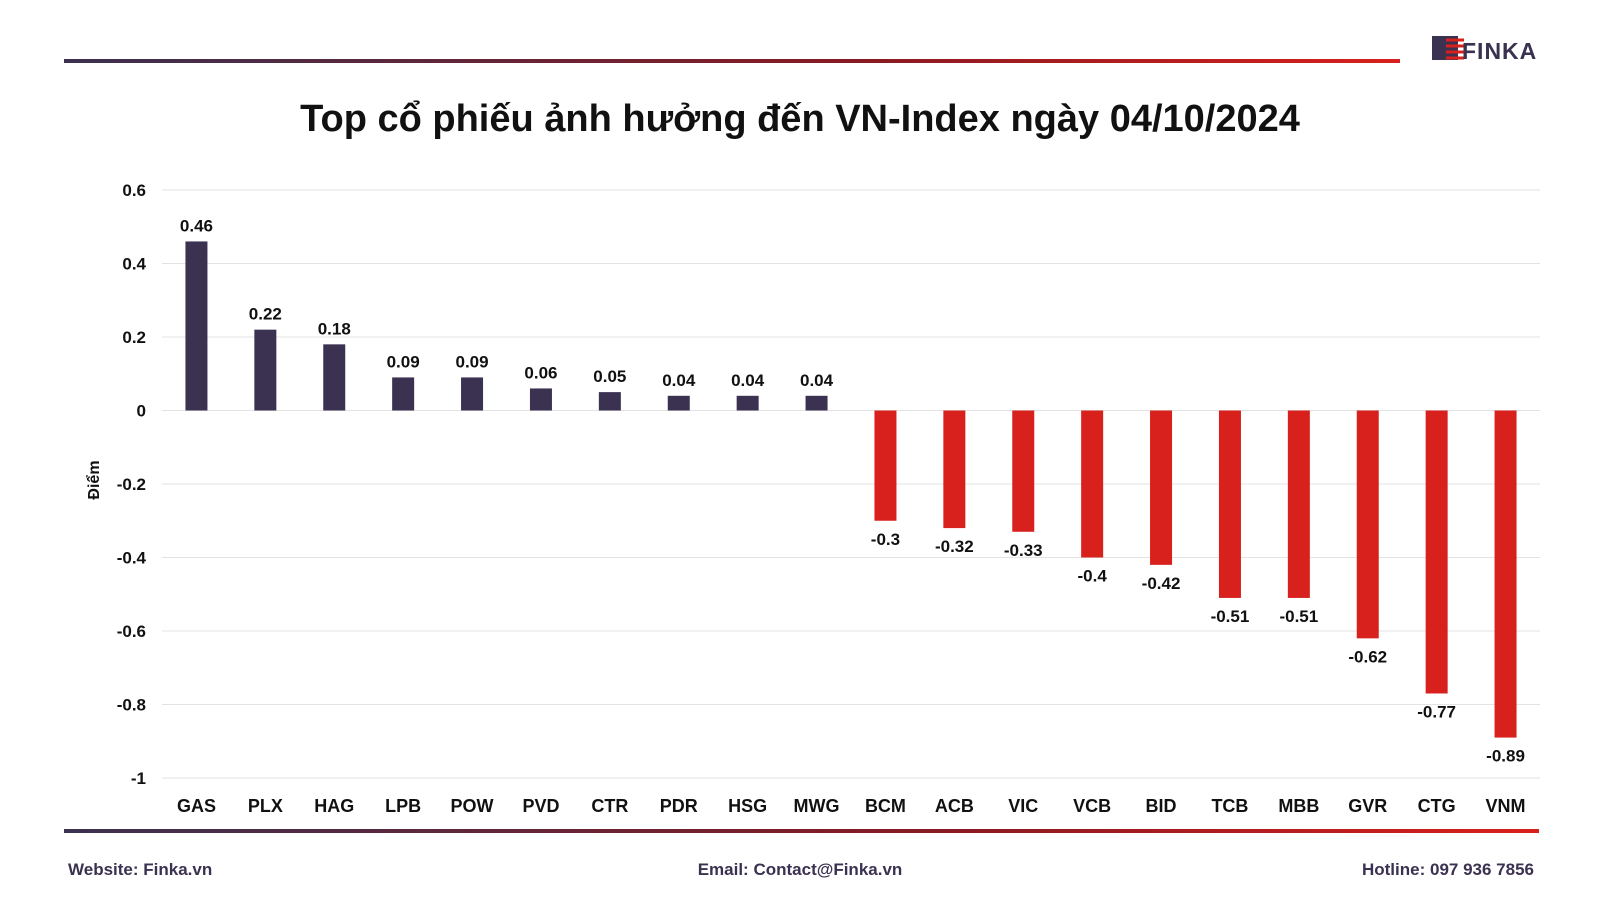 The width and height of the screenshot is (1600, 900). What do you see at coordinates (403, 806) in the screenshot?
I see `x-tick-label: LPB` at bounding box center [403, 806].